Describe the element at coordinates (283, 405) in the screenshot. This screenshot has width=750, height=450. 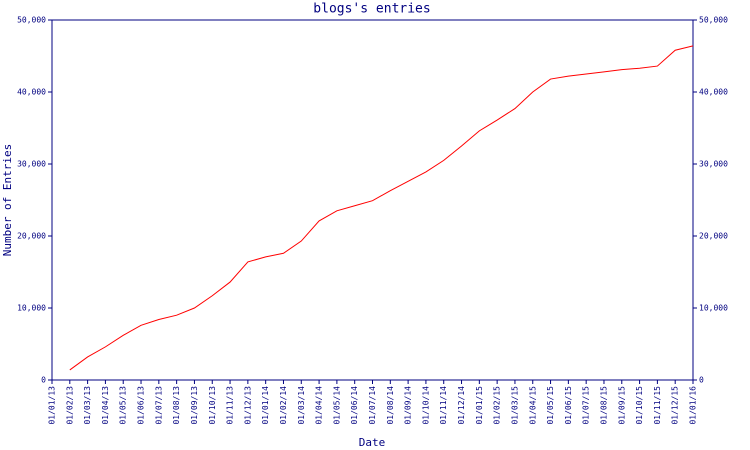
I see `x-tick-label: 01/02/14` at that location.